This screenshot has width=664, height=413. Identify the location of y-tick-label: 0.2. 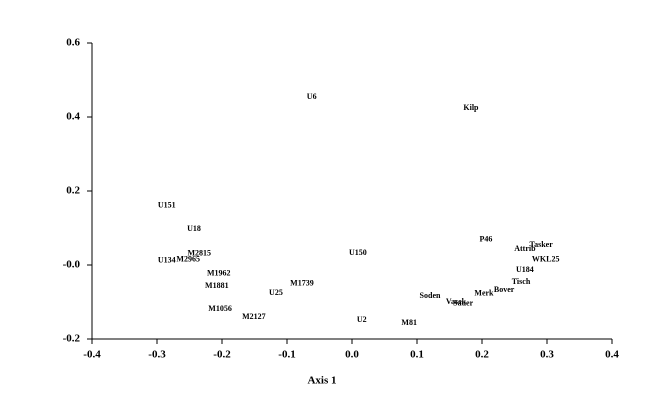
(73, 191).